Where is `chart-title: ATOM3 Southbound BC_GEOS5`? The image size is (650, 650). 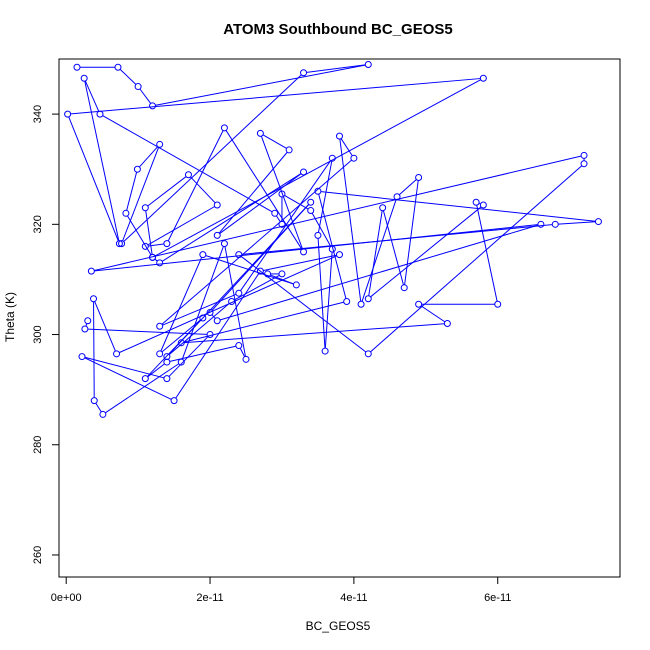
chart-title: ATOM3 Southbound BC_GEOS5 is located at coordinates (337, 29).